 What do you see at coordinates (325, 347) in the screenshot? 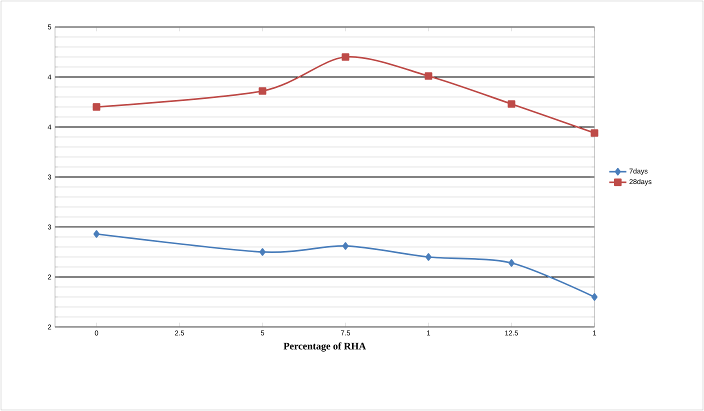
I see `x-axis-title: Percentage of RHA` at bounding box center [325, 347].